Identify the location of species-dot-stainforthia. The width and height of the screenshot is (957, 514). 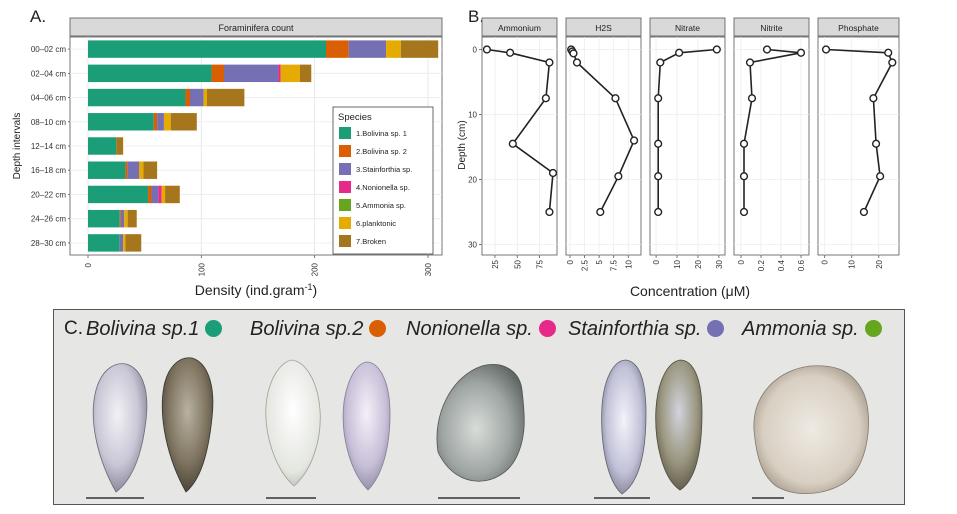
(716, 328).